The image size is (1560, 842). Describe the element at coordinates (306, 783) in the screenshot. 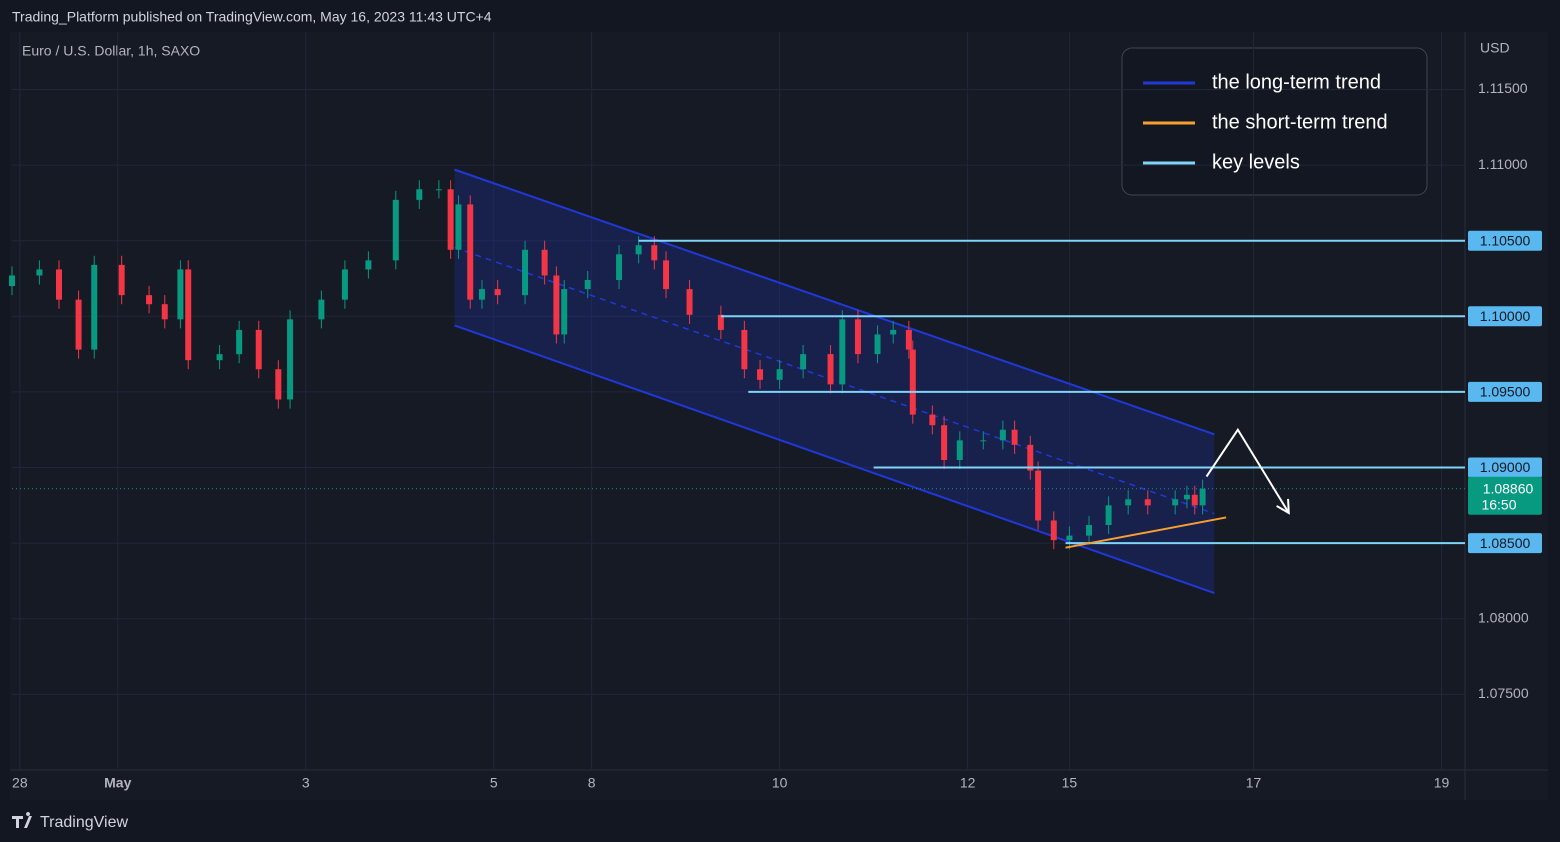

I see `x-tick-label: 3` at that location.